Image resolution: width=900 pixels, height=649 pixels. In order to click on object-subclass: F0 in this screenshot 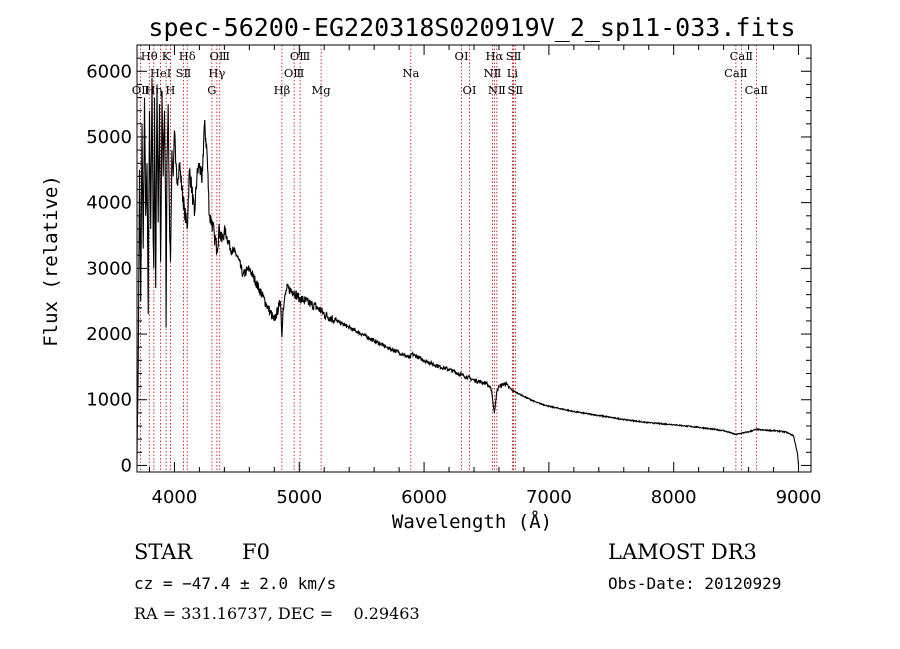, I will do `click(256, 552)`.